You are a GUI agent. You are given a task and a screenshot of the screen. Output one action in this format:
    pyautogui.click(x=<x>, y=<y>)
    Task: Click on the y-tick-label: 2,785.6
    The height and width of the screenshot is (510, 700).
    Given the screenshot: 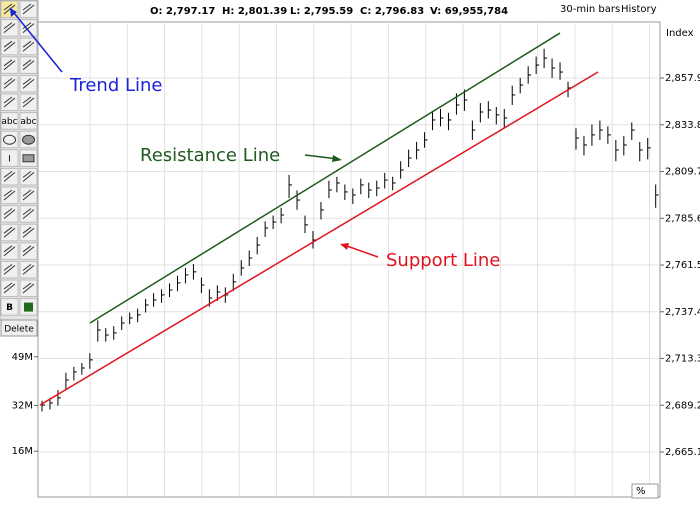 What is the action you would take?
    pyautogui.click(x=682, y=218)
    